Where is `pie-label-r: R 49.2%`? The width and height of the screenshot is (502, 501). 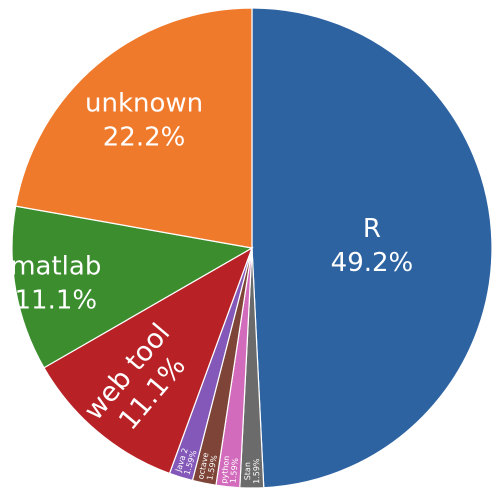 pie-label-r: R 49.2% is located at coordinates (372, 246).